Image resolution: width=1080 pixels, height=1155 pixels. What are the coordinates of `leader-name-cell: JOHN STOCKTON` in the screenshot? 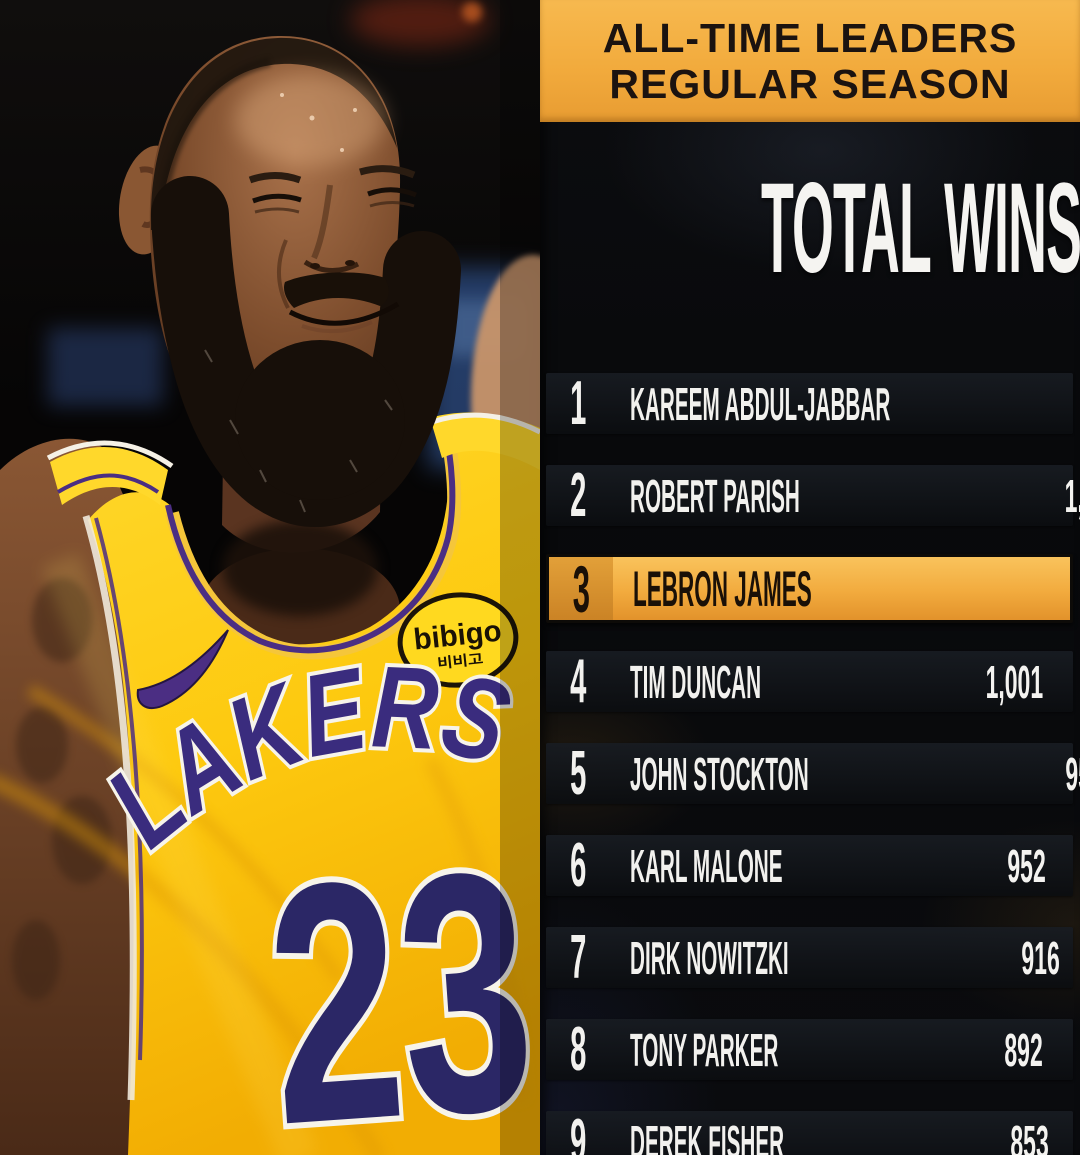 It's located at (828, 774).